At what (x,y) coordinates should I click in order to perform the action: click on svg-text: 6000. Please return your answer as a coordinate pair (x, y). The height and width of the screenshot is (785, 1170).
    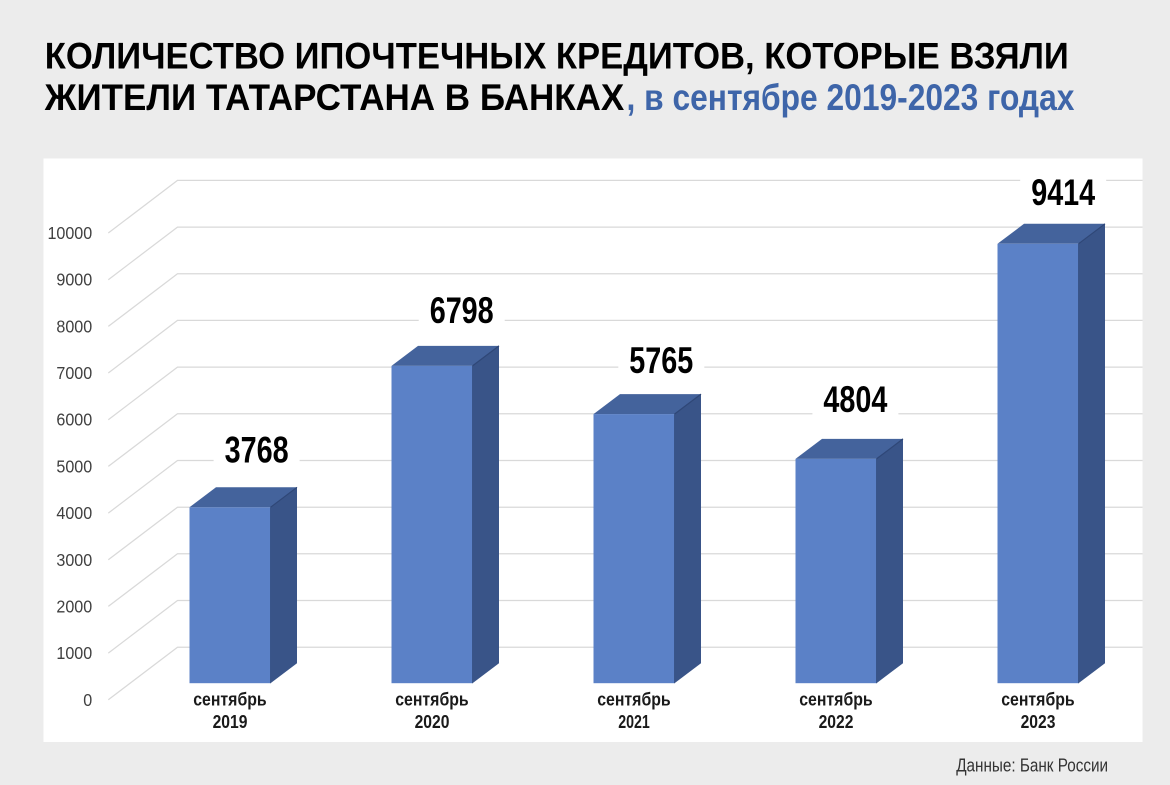
    Looking at the image, I should click on (74, 420).